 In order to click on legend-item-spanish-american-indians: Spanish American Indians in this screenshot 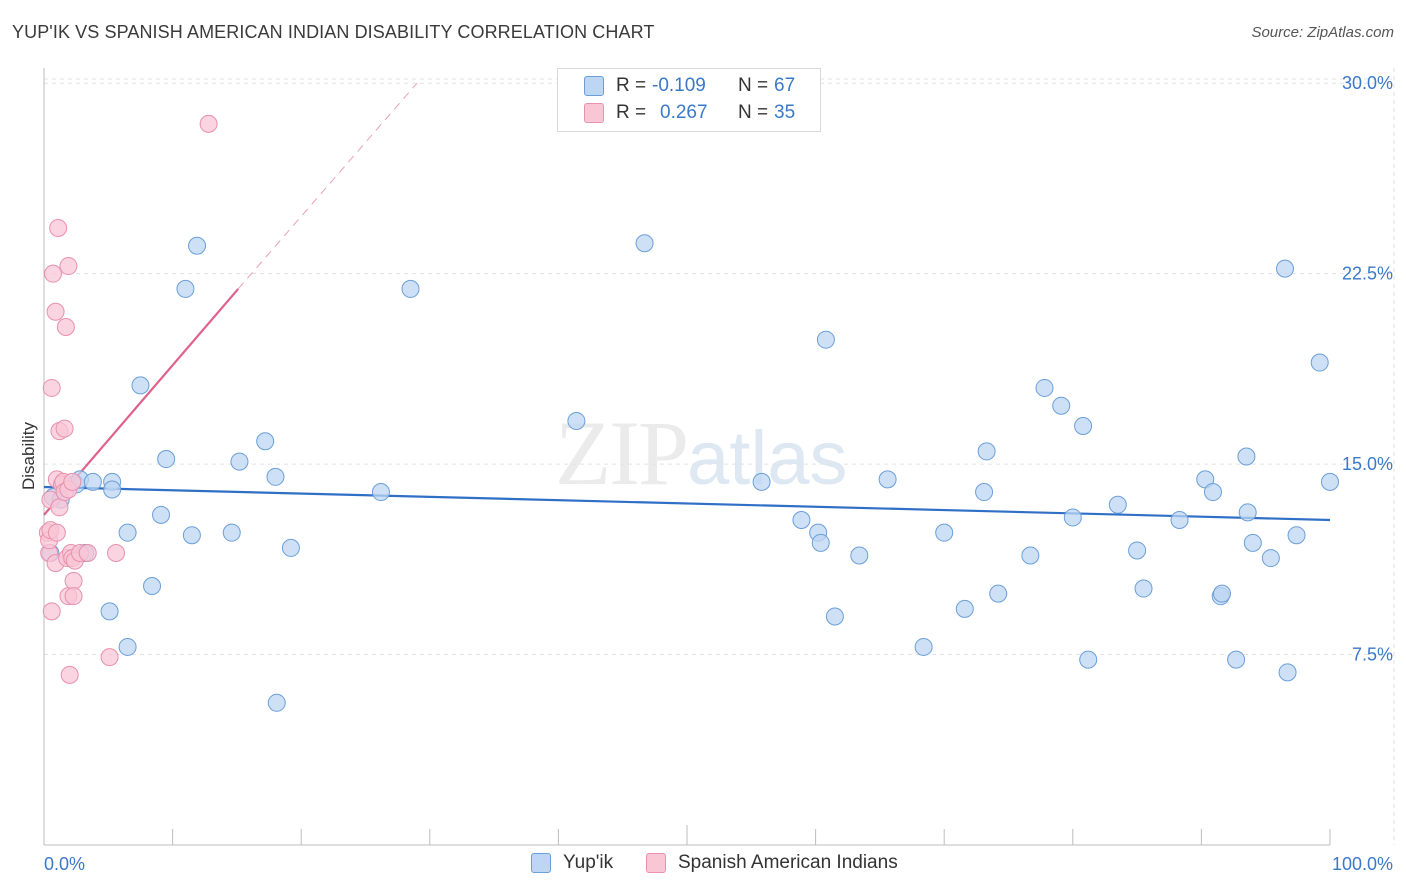, I will do `click(772, 863)`.